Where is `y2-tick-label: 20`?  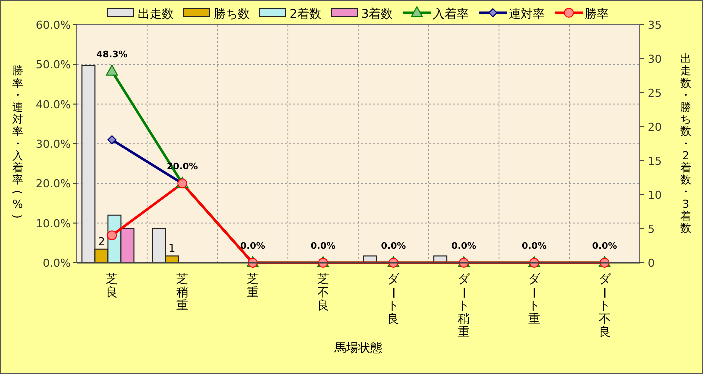 y2-tick-label: 20 is located at coordinates (655, 127).